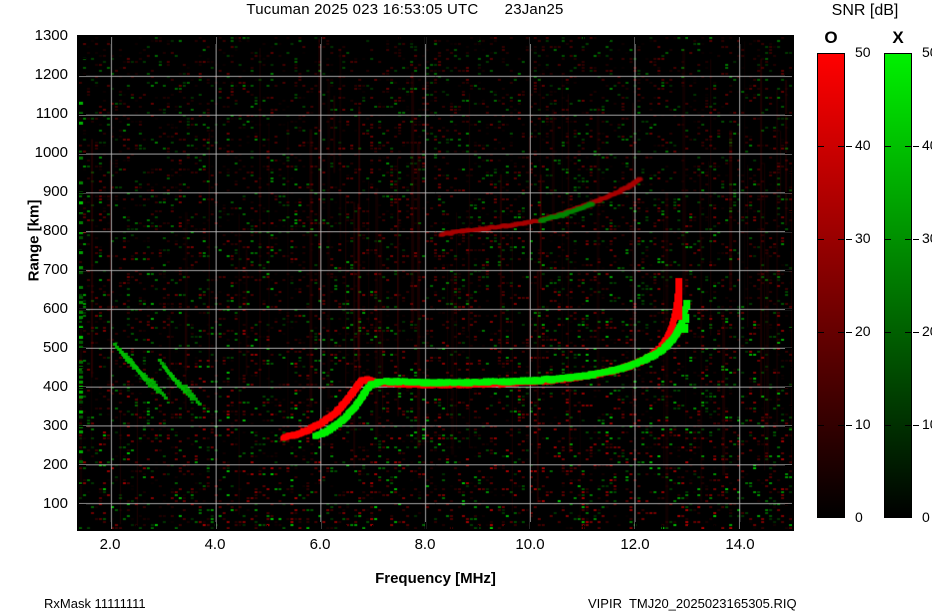 The height and width of the screenshot is (614, 932). What do you see at coordinates (863, 238) in the screenshot?
I see `colorbar-label-30: 30` at bounding box center [863, 238].